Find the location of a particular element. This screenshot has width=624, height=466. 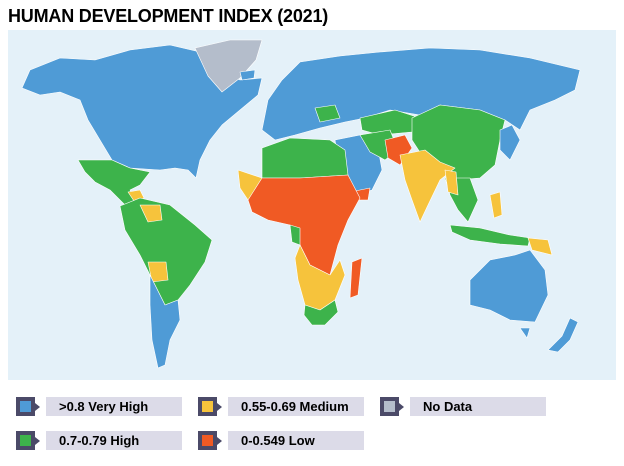

legend-label: No Data is located at coordinates (478, 406).